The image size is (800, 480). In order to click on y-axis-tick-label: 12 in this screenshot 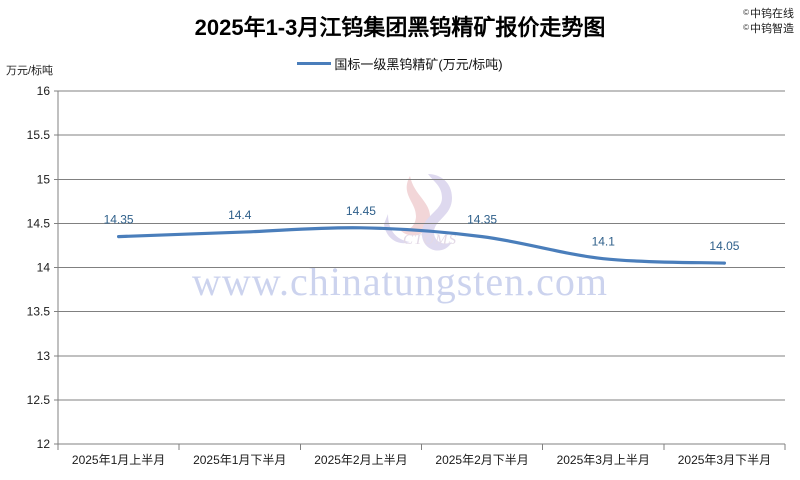, I will do `click(44, 444)`.